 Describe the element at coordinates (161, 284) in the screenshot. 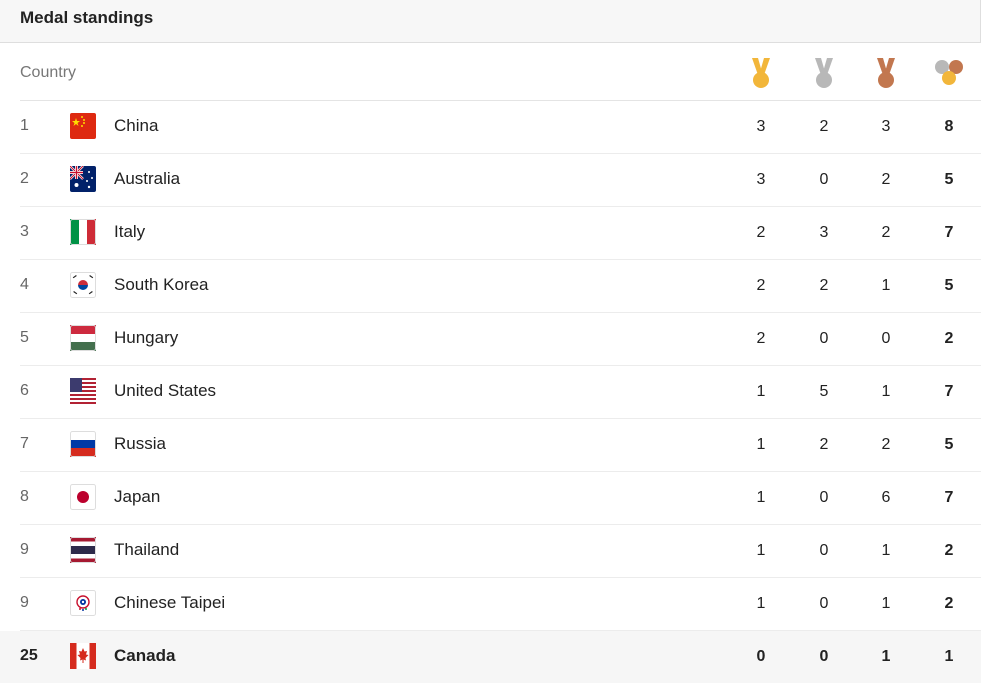

I see `country-name: South Korea` at that location.